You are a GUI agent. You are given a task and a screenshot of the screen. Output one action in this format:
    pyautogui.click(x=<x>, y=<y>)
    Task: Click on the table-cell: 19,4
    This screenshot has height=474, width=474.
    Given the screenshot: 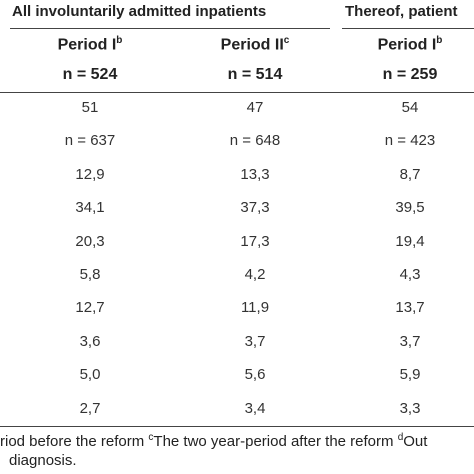 What is the action you would take?
    pyautogui.click(x=410, y=241)
    